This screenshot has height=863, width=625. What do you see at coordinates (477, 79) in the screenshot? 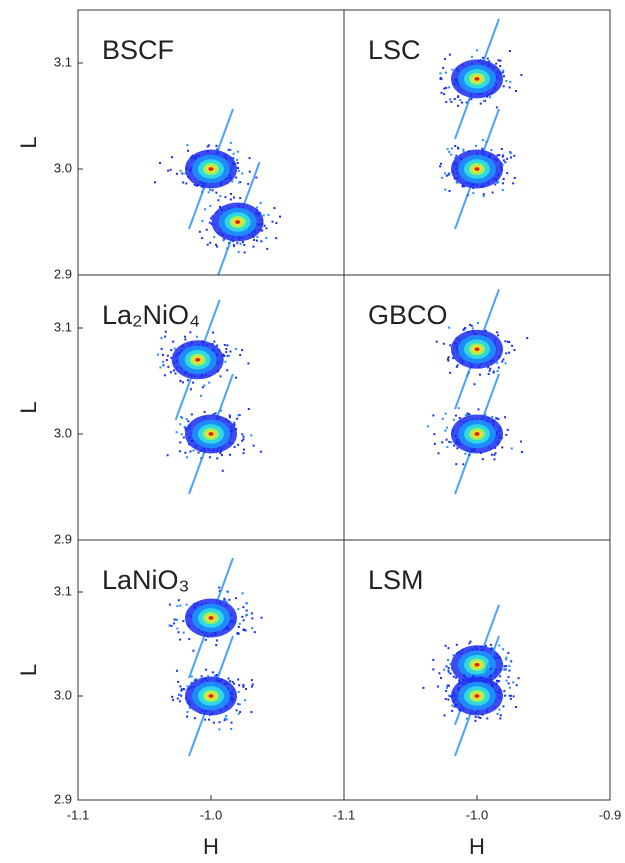
I see `peak-level` at bounding box center [477, 79].